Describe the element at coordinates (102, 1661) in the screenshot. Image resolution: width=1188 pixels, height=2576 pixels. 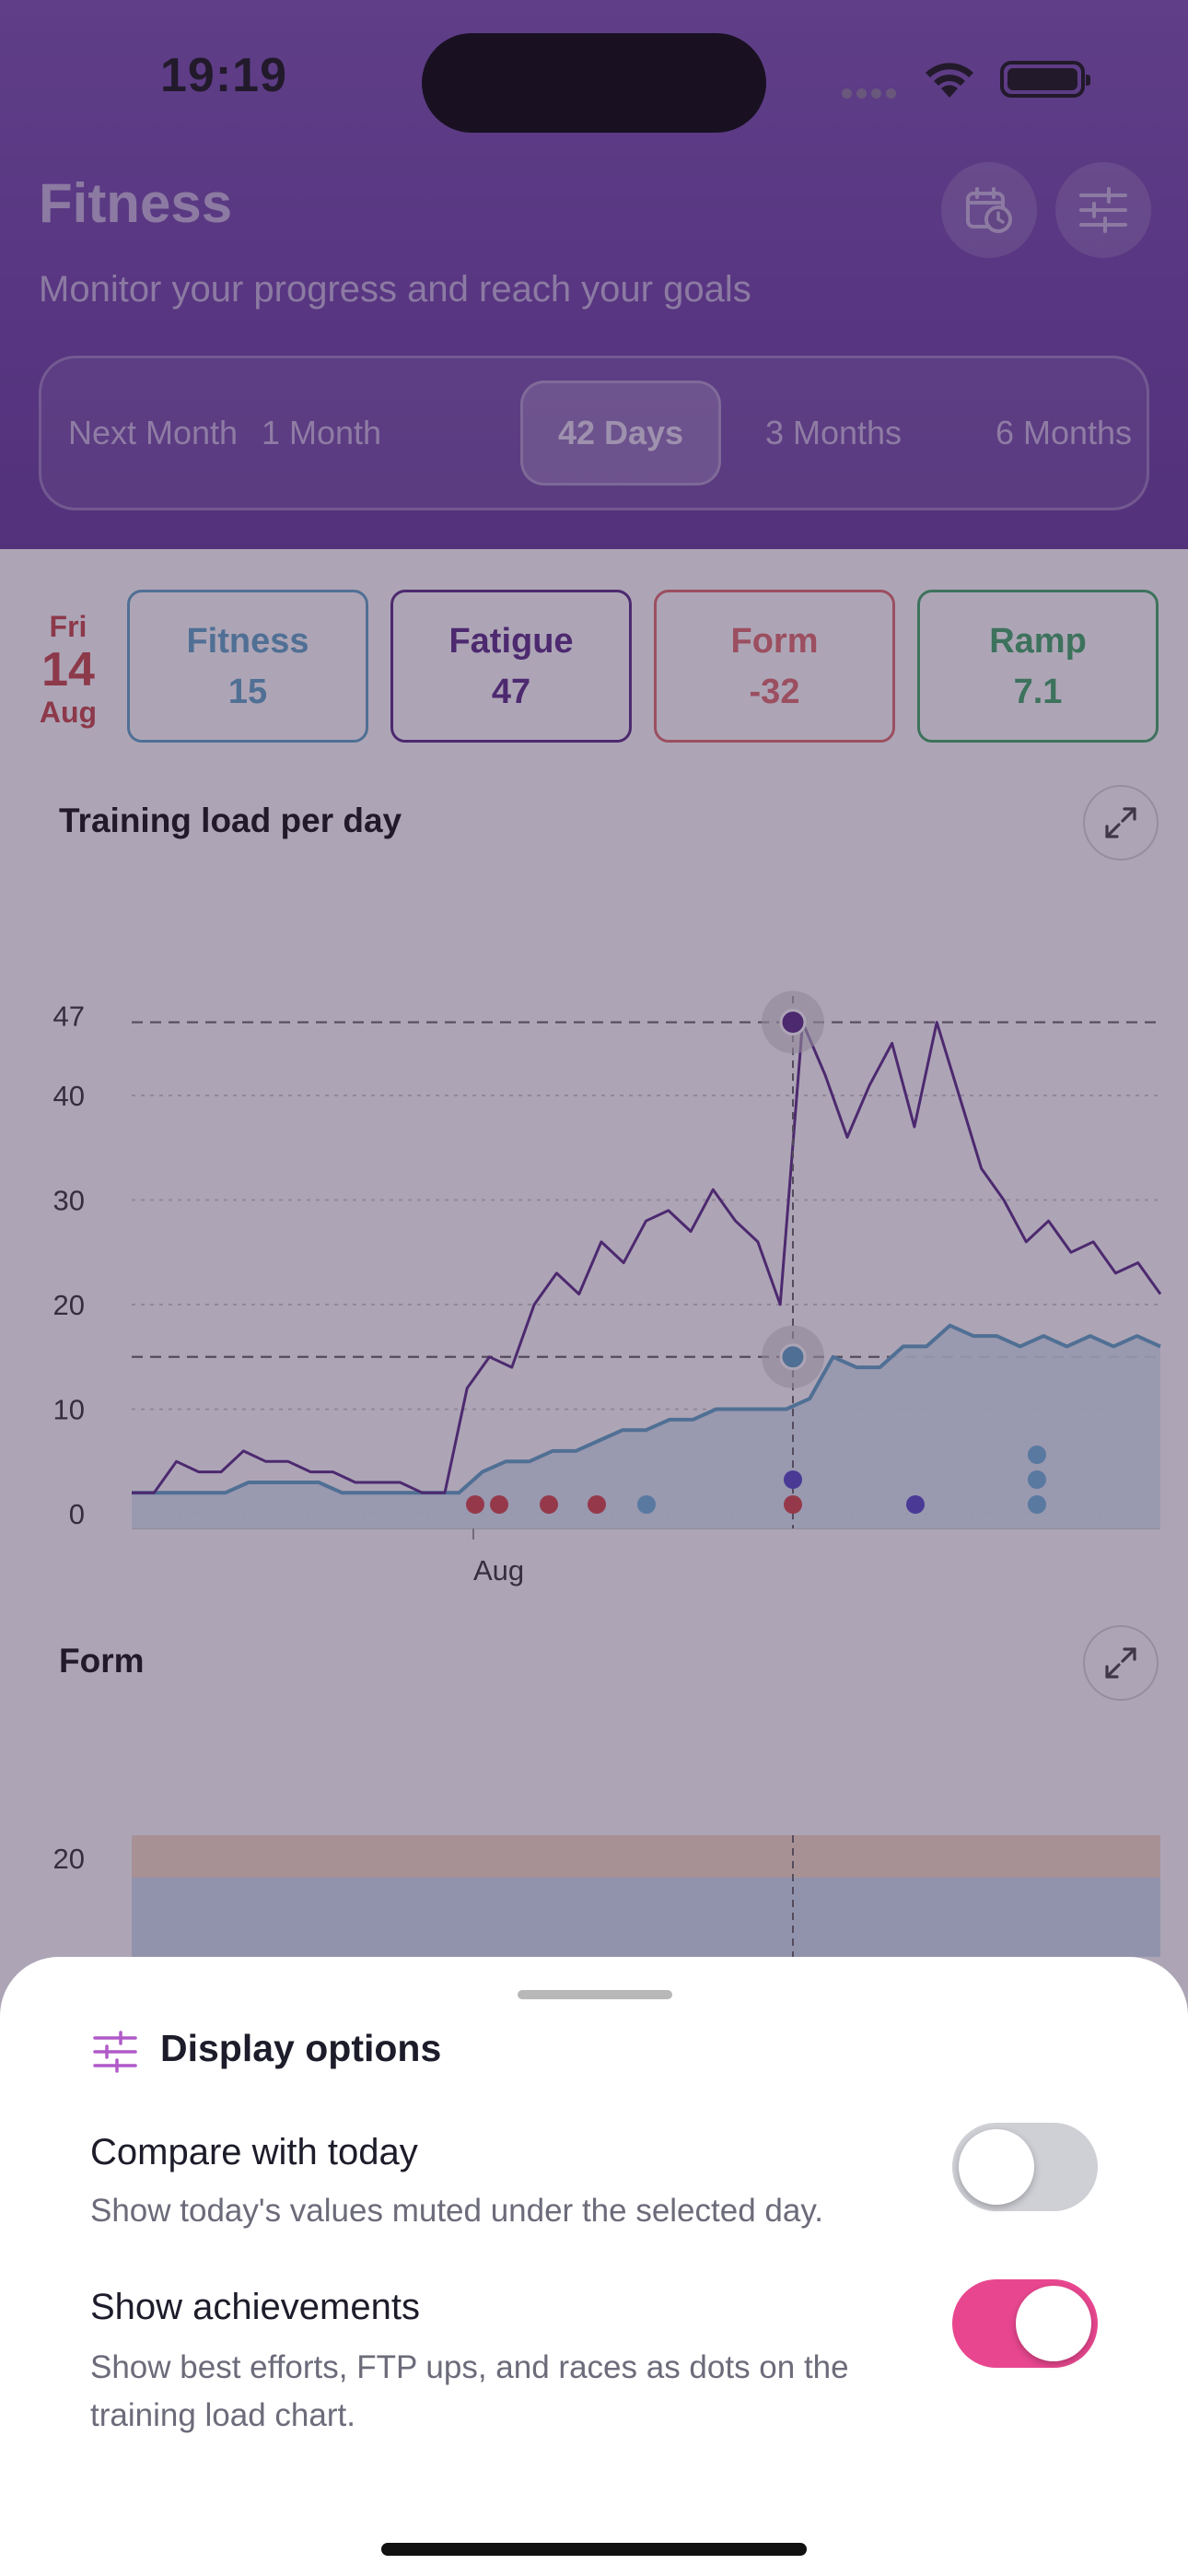
I see `form-chart-title: Form` at that location.